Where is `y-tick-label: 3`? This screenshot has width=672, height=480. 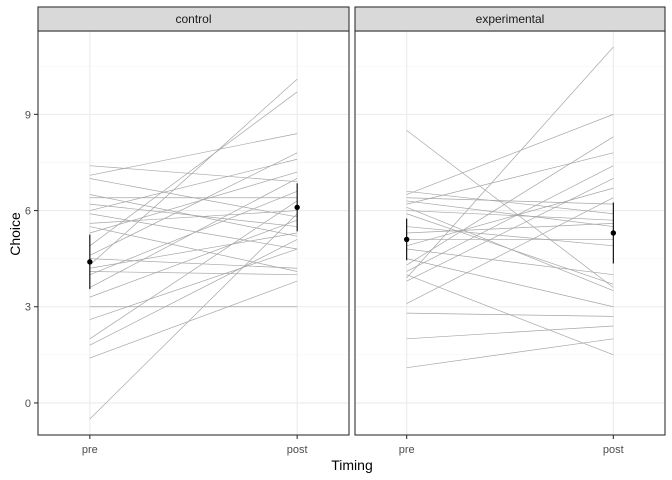 y-tick-label: 3 is located at coordinates (28, 308).